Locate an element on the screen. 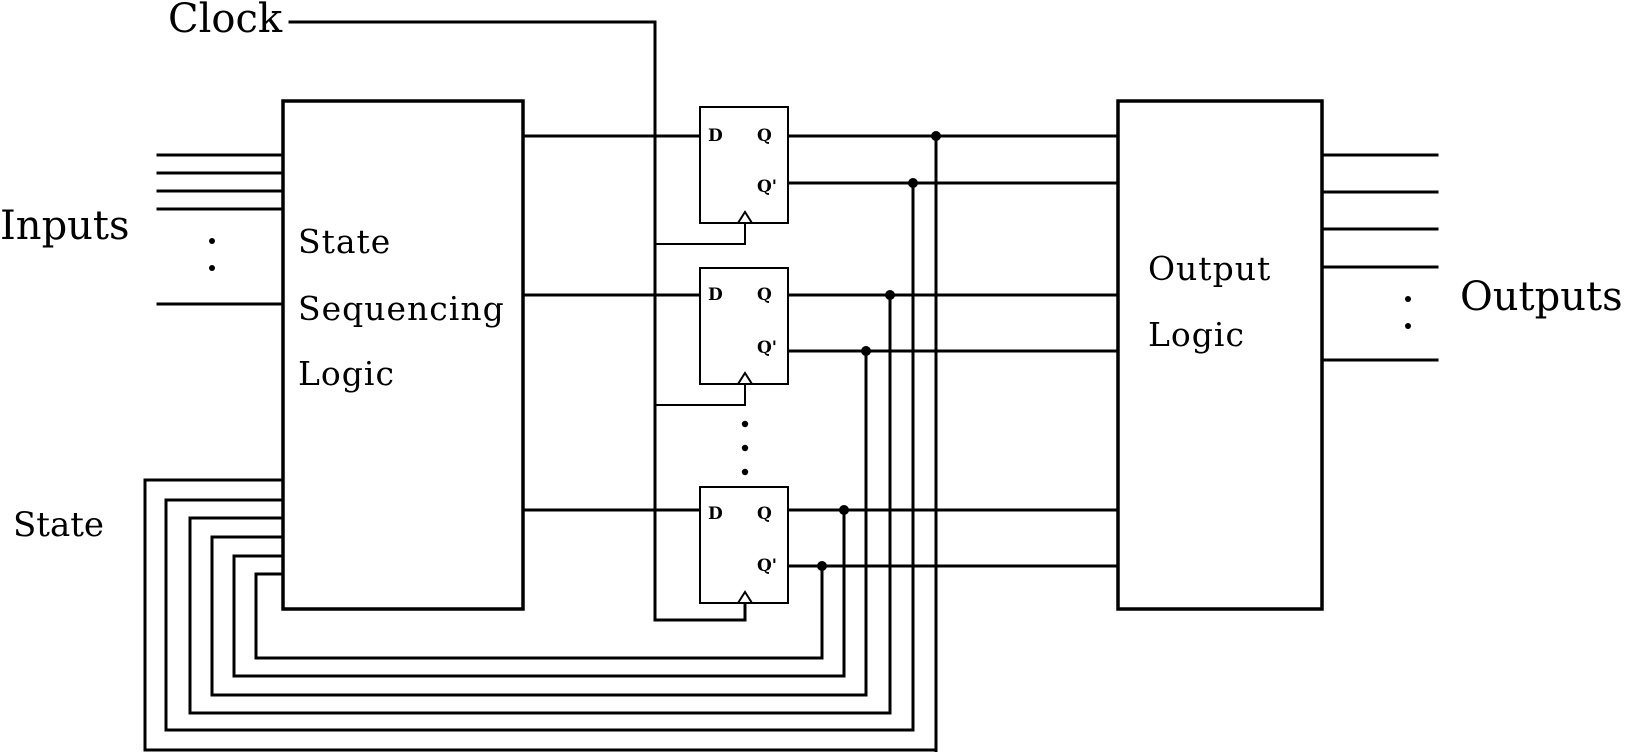 The image size is (1634, 752). inputs-label: Inputs is located at coordinates (65, 226).